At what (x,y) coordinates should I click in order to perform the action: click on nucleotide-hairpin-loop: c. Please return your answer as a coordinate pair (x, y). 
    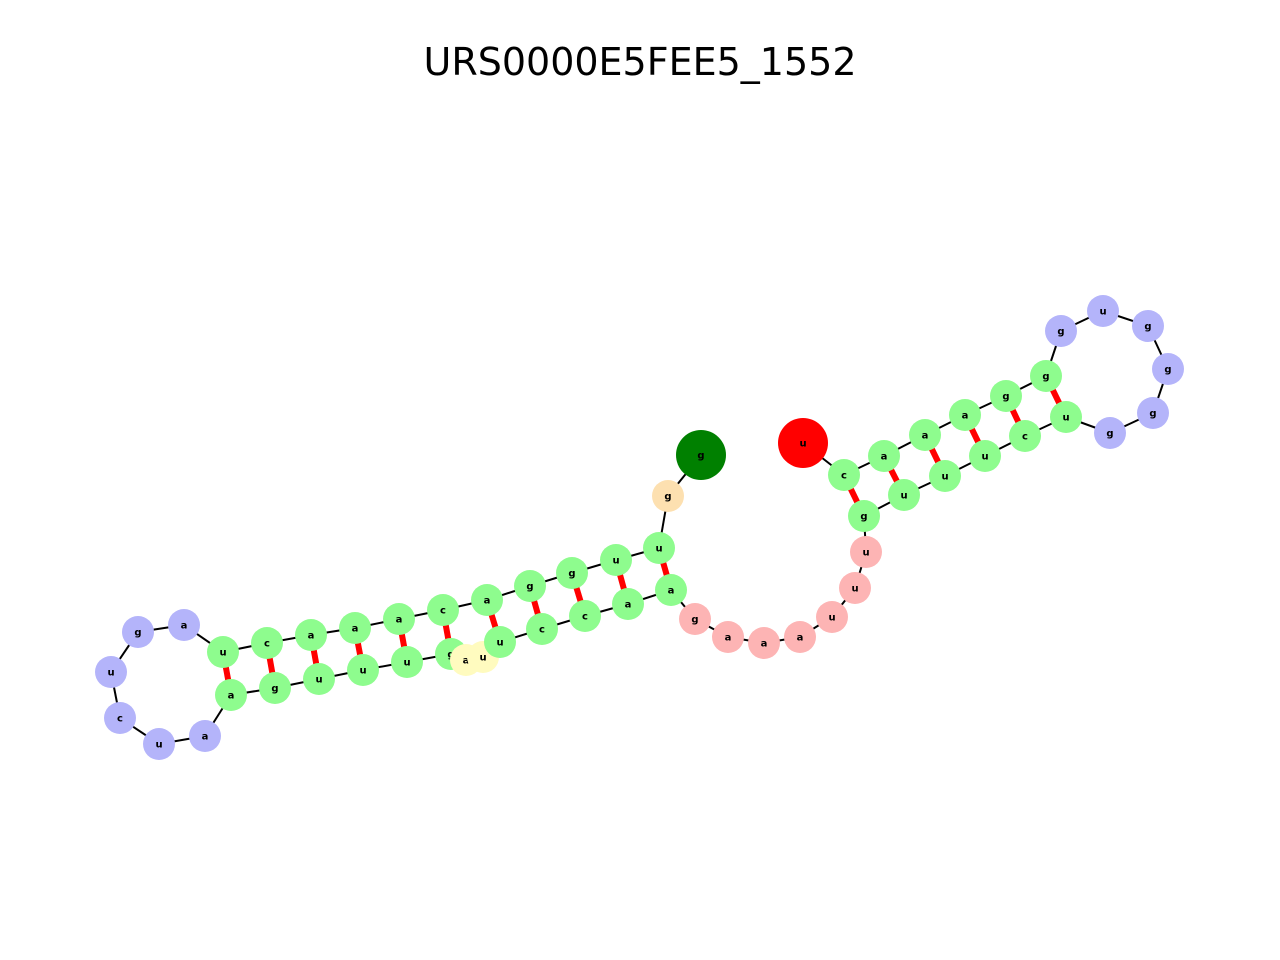
    Looking at the image, I should click on (120, 718).